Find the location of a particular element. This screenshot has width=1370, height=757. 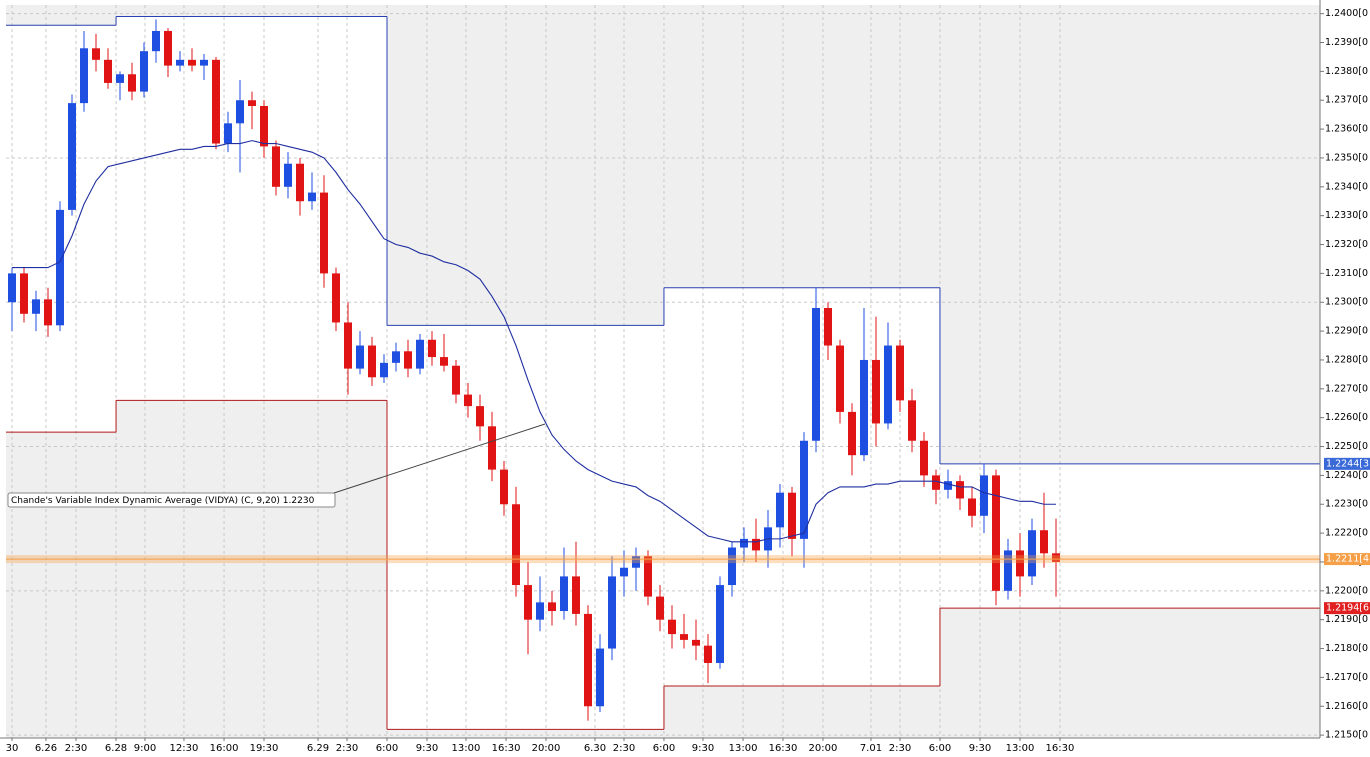

y-tick-label: 1.2300[0 is located at coordinates (1346, 302).